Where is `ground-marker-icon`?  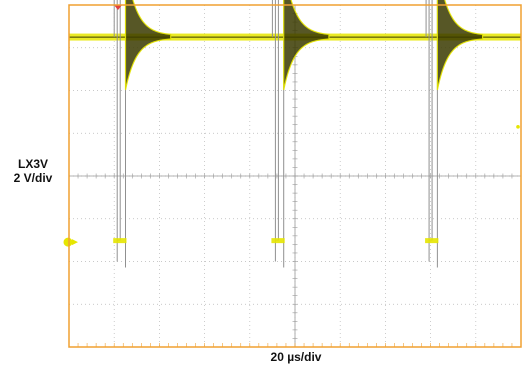
ground-marker-icon is located at coordinates (68, 242).